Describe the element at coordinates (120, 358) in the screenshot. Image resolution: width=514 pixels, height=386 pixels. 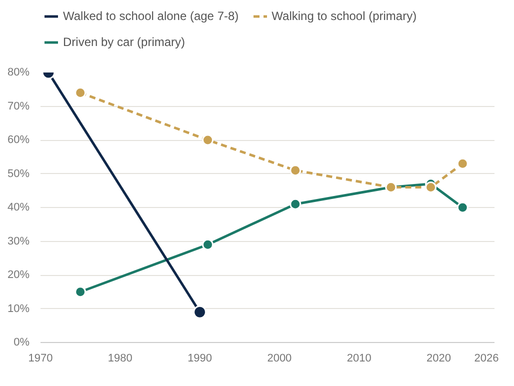
I see `x-tick-label: 1980` at that location.